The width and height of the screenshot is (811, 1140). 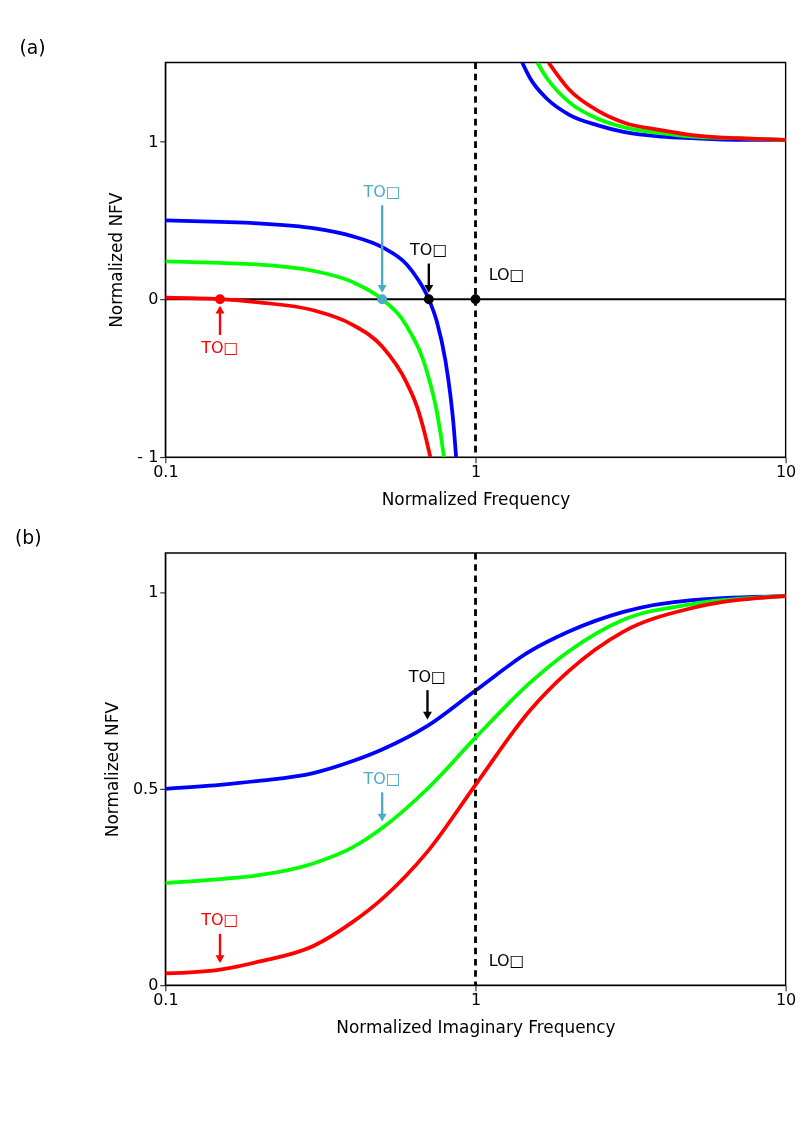 What do you see at coordinates (32, 47) in the screenshot?
I see `chart-title: (a)` at bounding box center [32, 47].